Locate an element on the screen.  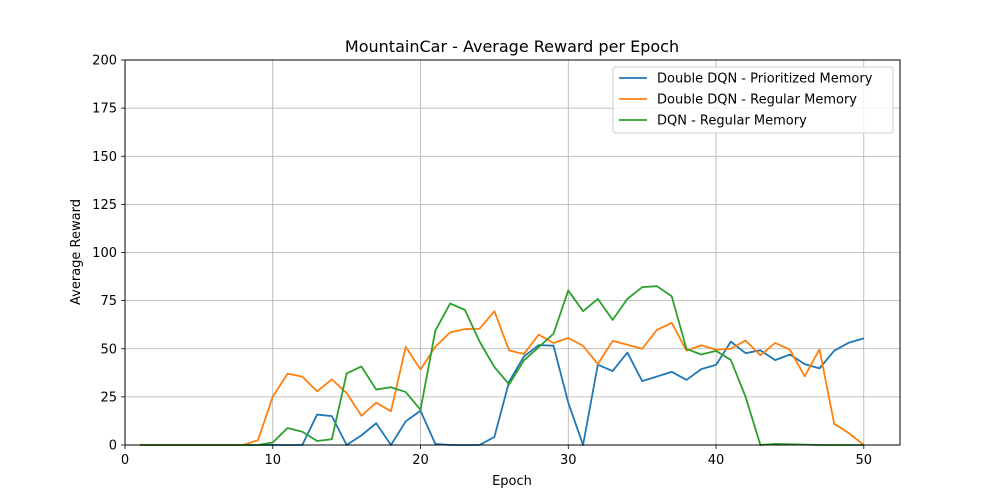
legend-label: Double DQN - Regular Memory is located at coordinates (757, 100).